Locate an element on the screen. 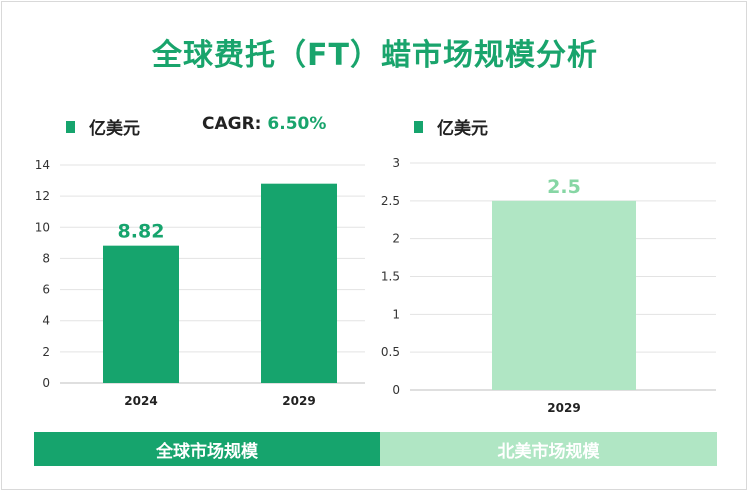  y-tick-label: 1 is located at coordinates (396, 314).